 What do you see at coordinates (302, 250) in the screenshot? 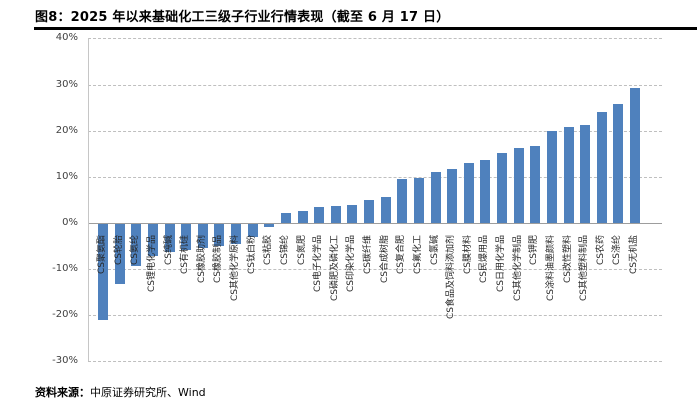
I see `bar-category-label-text: CS氮肥` at bounding box center [302, 250].